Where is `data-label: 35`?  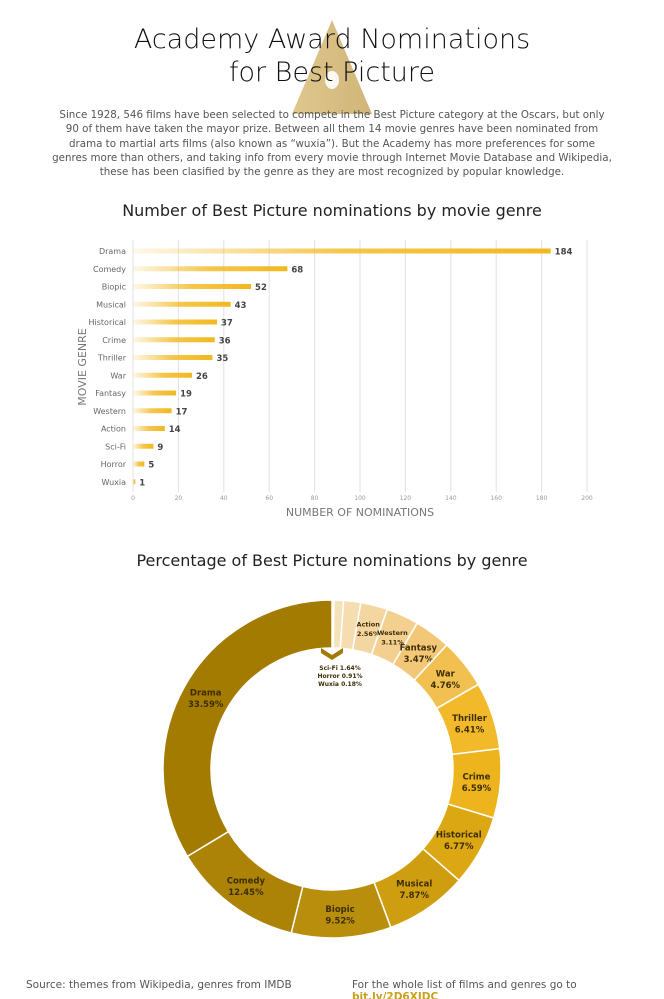
data-label: 35 is located at coordinates (222, 359).